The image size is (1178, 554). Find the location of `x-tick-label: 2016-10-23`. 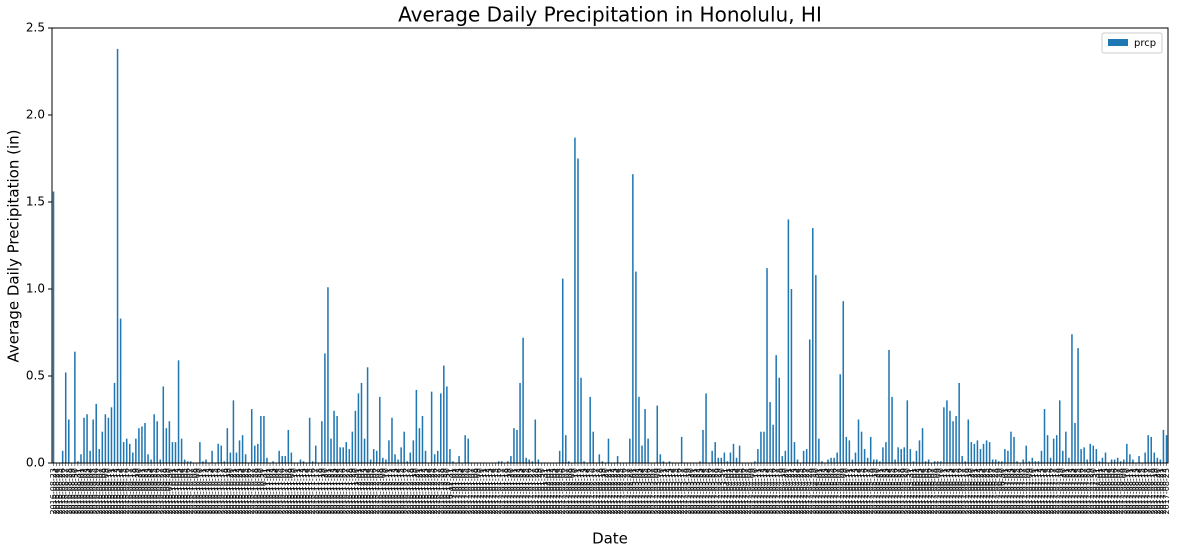

x-tick-label: 2016-10-23 is located at coordinates (239, 491).